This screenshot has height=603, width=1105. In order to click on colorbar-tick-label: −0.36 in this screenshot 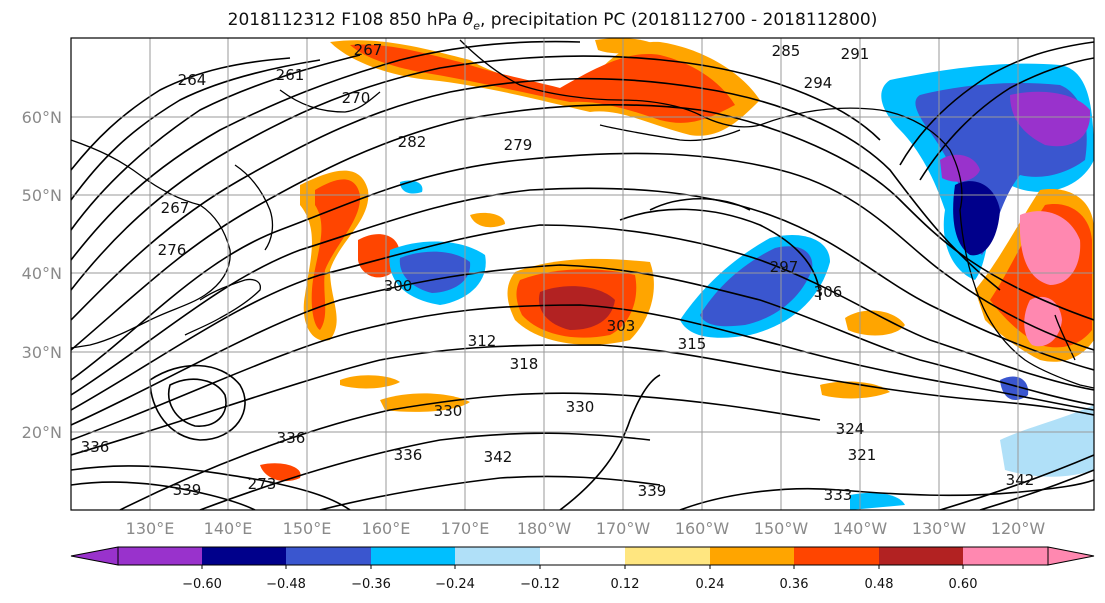, I will do `click(371, 584)`.